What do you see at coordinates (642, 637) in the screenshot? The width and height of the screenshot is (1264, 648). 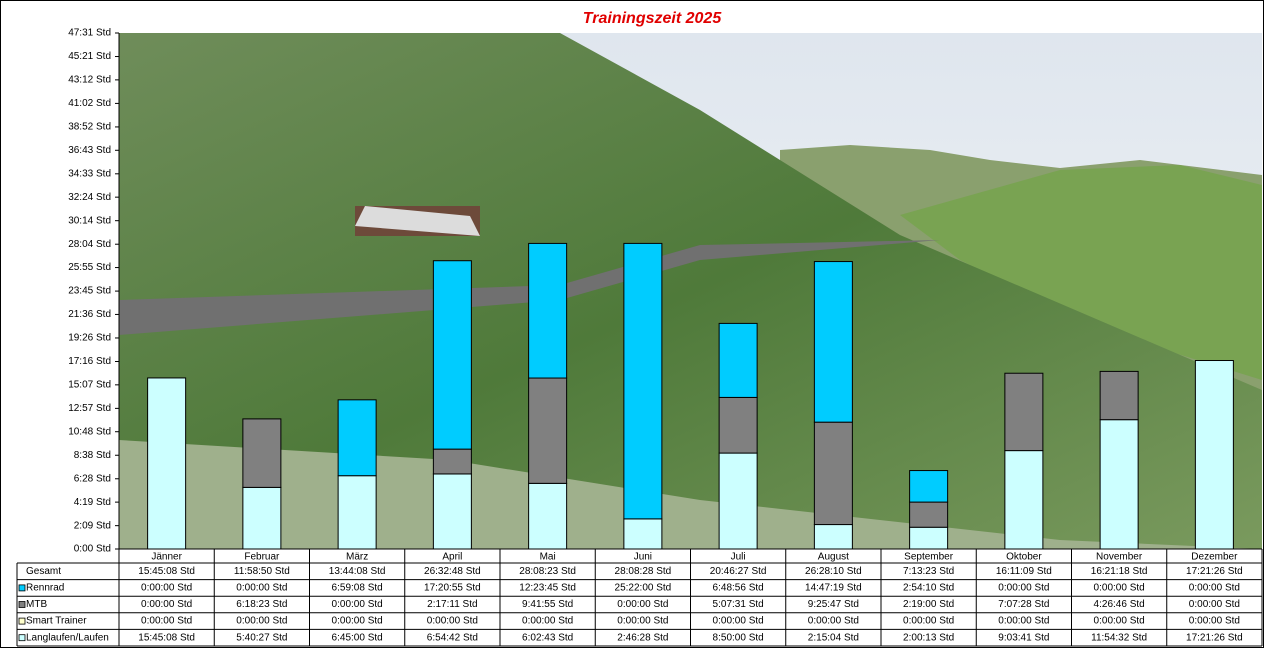 I see `table-cell: 2:46:28 Std` at bounding box center [642, 637].